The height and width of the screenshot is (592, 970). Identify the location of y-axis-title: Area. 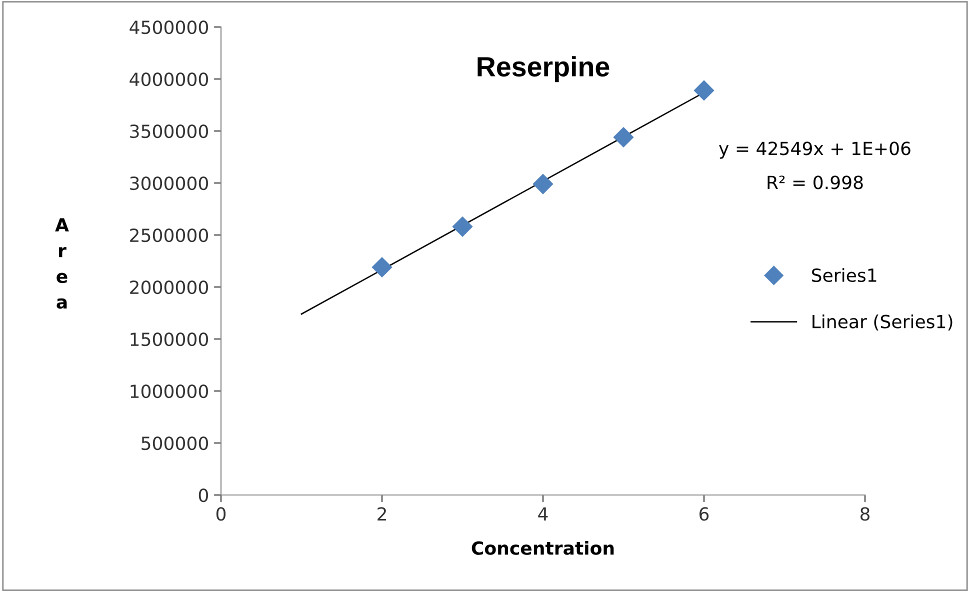
(62, 263).